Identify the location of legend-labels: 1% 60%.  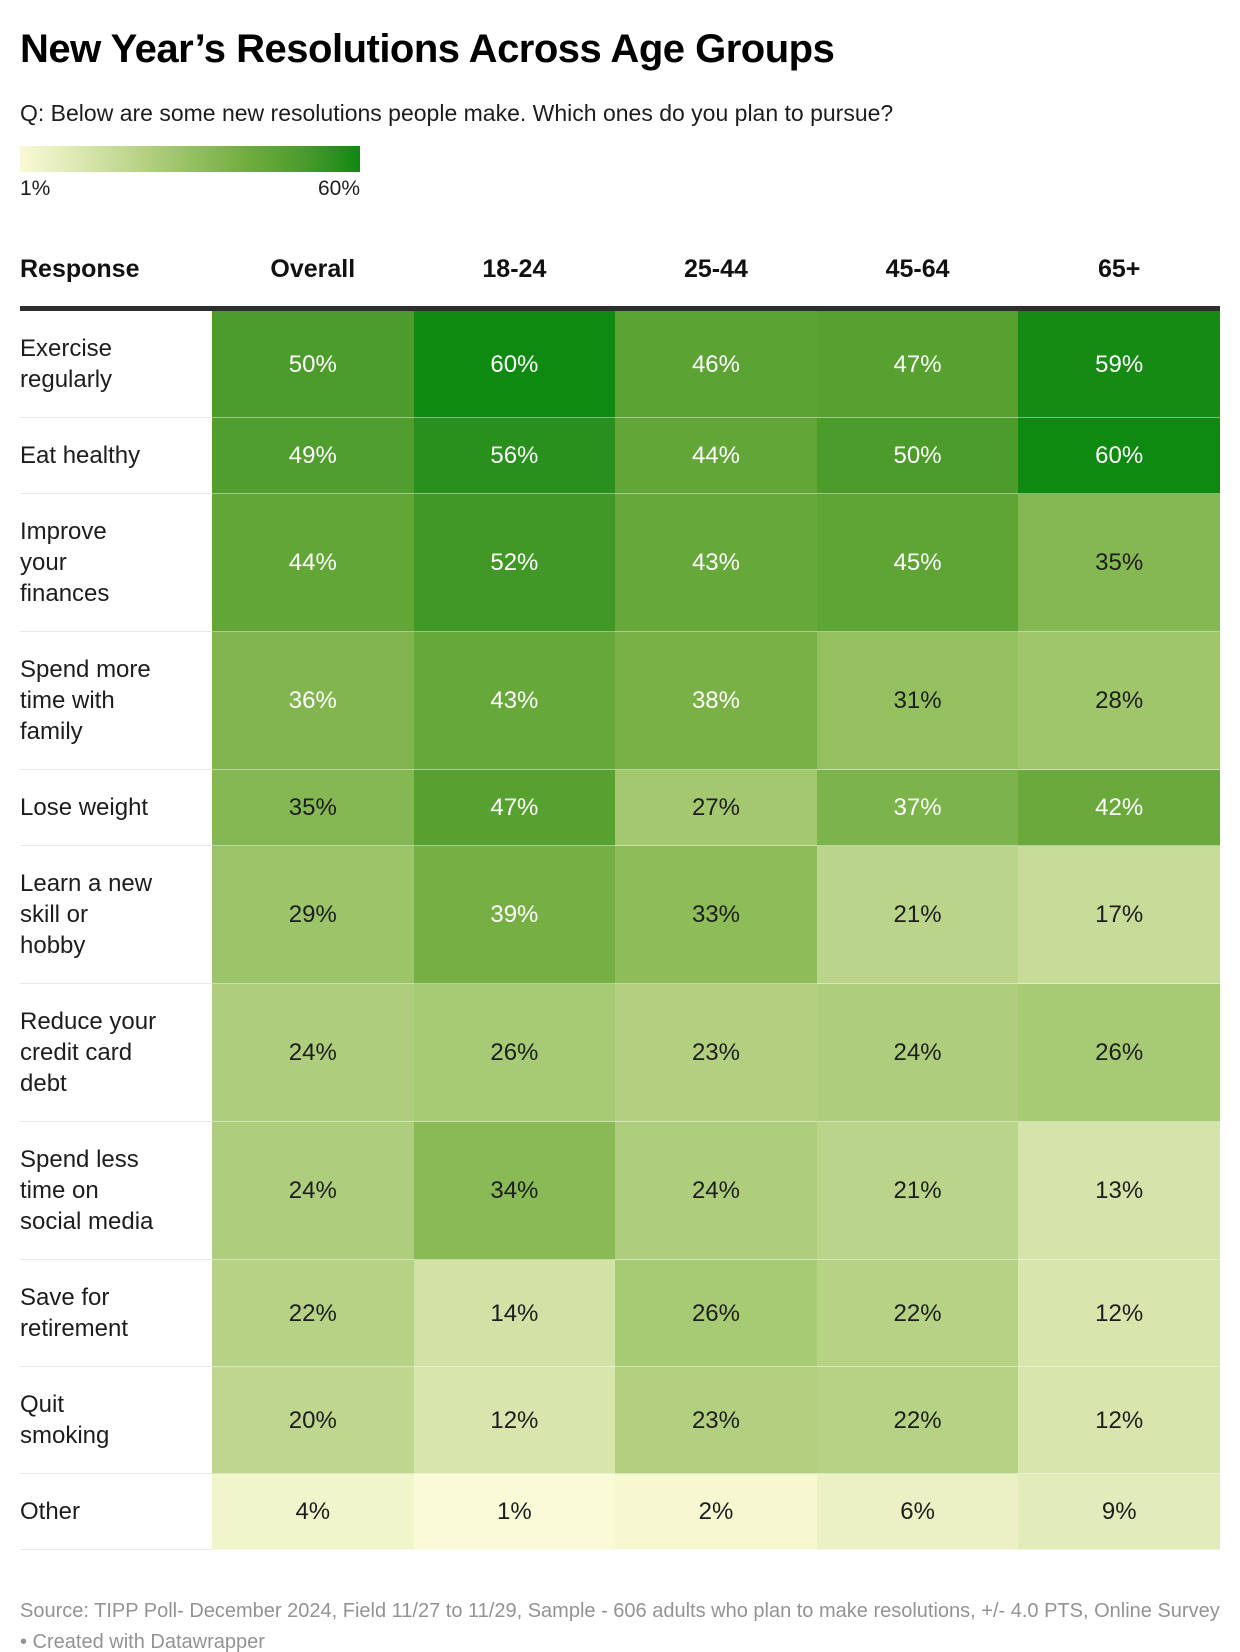
(190, 189).